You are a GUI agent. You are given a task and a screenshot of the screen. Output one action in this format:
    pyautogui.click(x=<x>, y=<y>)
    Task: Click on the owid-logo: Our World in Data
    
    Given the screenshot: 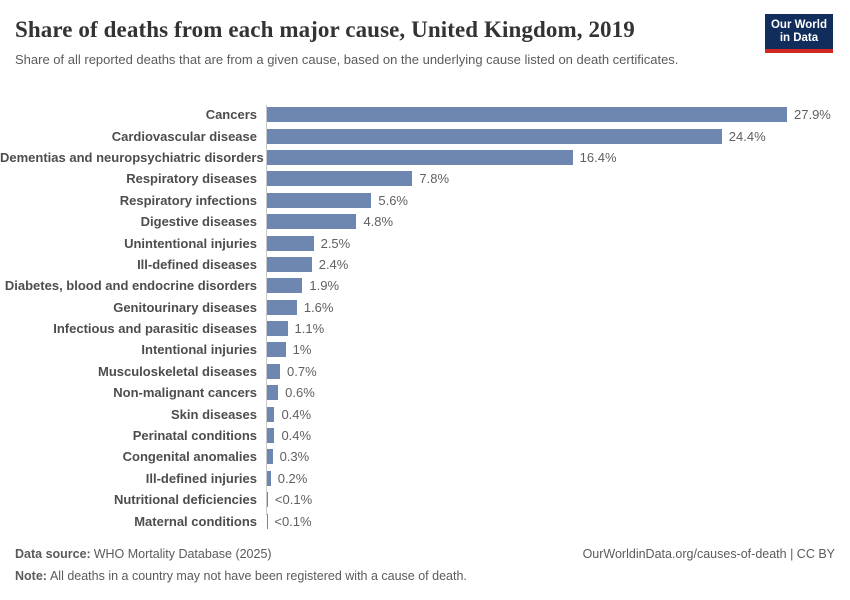 What is the action you would take?
    pyautogui.click(x=798, y=33)
    